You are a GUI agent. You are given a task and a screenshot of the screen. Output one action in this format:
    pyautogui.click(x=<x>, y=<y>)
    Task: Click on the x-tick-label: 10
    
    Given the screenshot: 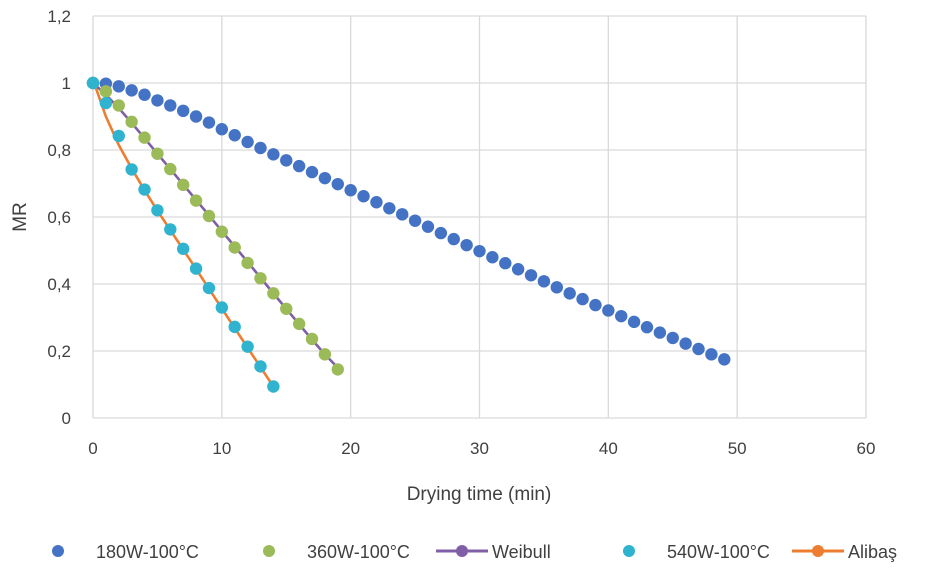 What is the action you would take?
    pyautogui.click(x=221, y=448)
    